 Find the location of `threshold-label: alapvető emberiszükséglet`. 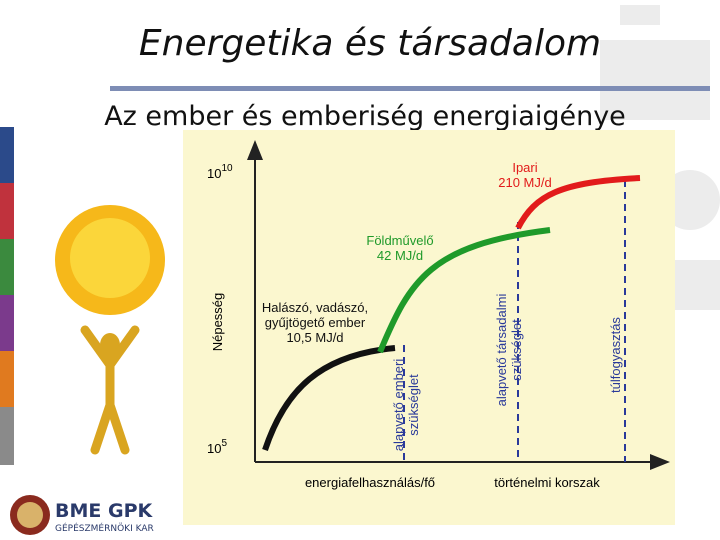

threshold-label: alapvető emberiszükséglet is located at coordinates (406, 405).